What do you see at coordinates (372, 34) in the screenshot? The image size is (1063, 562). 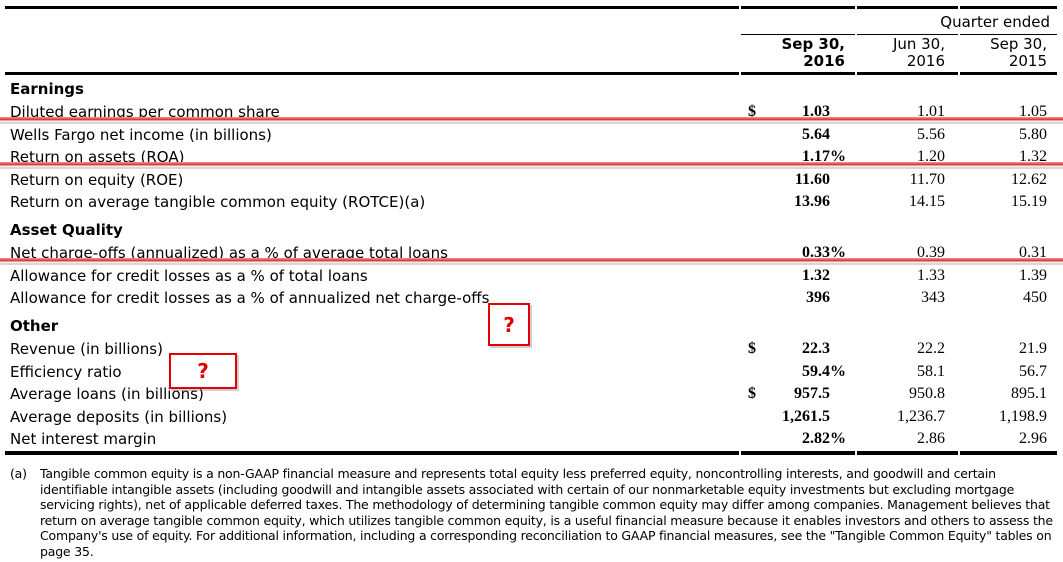 I see `spacer-cell` at bounding box center [372, 34].